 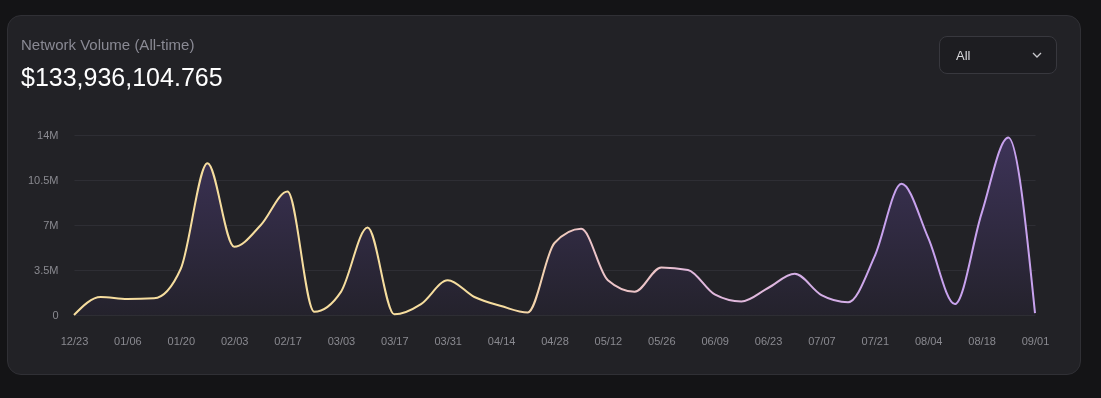 What do you see at coordinates (768, 340) in the screenshot?
I see `x-tick-label: 06/23` at bounding box center [768, 340].